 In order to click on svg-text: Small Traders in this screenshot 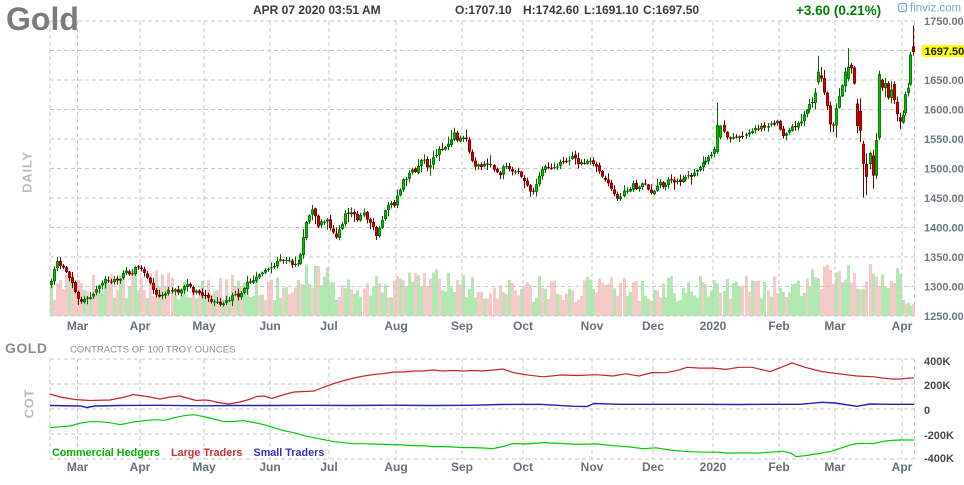, I will do `click(289, 453)`.